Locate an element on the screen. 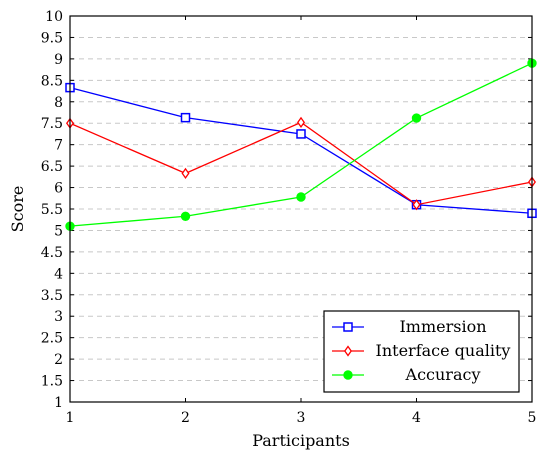 Image resolution: width=550 pixels, height=464 pixels. y-tick-label: 4 is located at coordinates (58, 274).